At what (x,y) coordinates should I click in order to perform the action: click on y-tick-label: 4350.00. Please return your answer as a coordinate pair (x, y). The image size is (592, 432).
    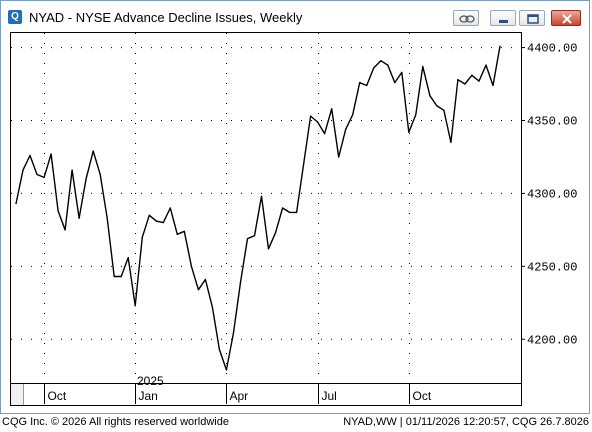
    Looking at the image, I should click on (552, 122).